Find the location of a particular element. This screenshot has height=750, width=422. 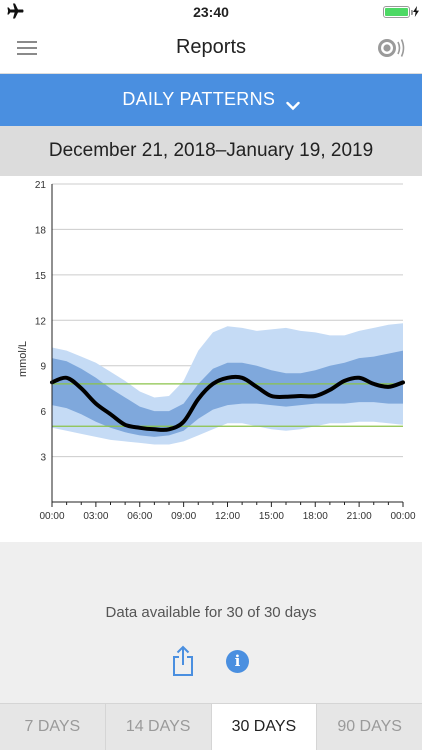

info-icon: i is located at coordinates (237, 661).